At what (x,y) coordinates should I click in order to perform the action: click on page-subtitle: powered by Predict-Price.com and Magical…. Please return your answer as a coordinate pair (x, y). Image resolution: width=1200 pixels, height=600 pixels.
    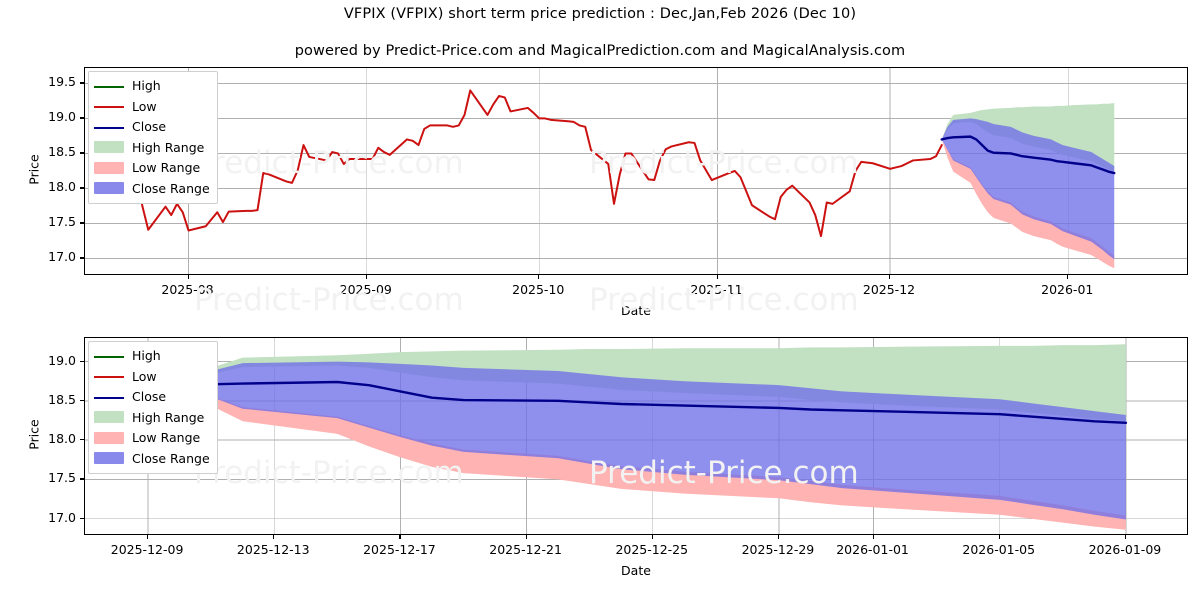
    Looking at the image, I should click on (600, 51).